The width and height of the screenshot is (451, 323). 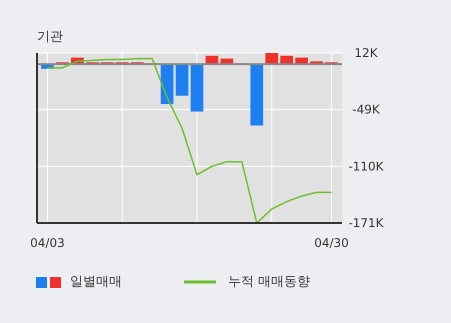 What do you see at coordinates (331, 243) in the screenshot?
I see `x-tick-label: 04/30` at bounding box center [331, 243].